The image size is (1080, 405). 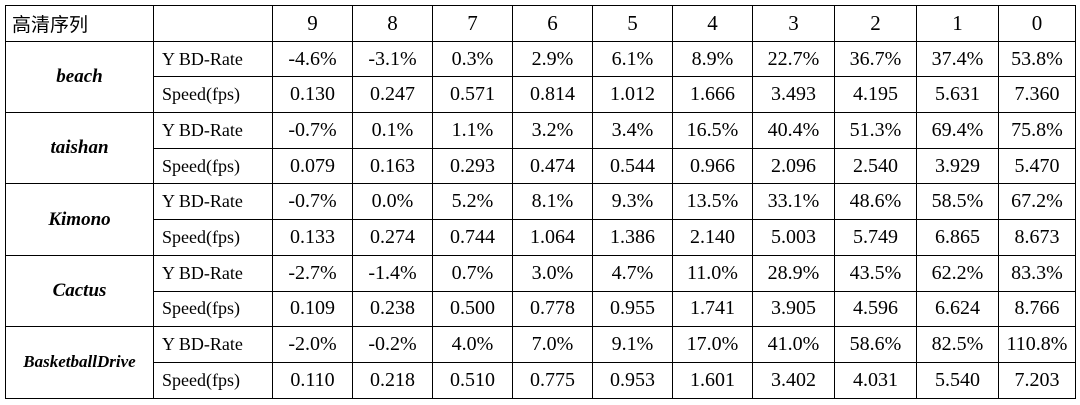 What do you see at coordinates (392, 95) in the screenshot?
I see `value-cell: 0.247` at bounding box center [392, 95].